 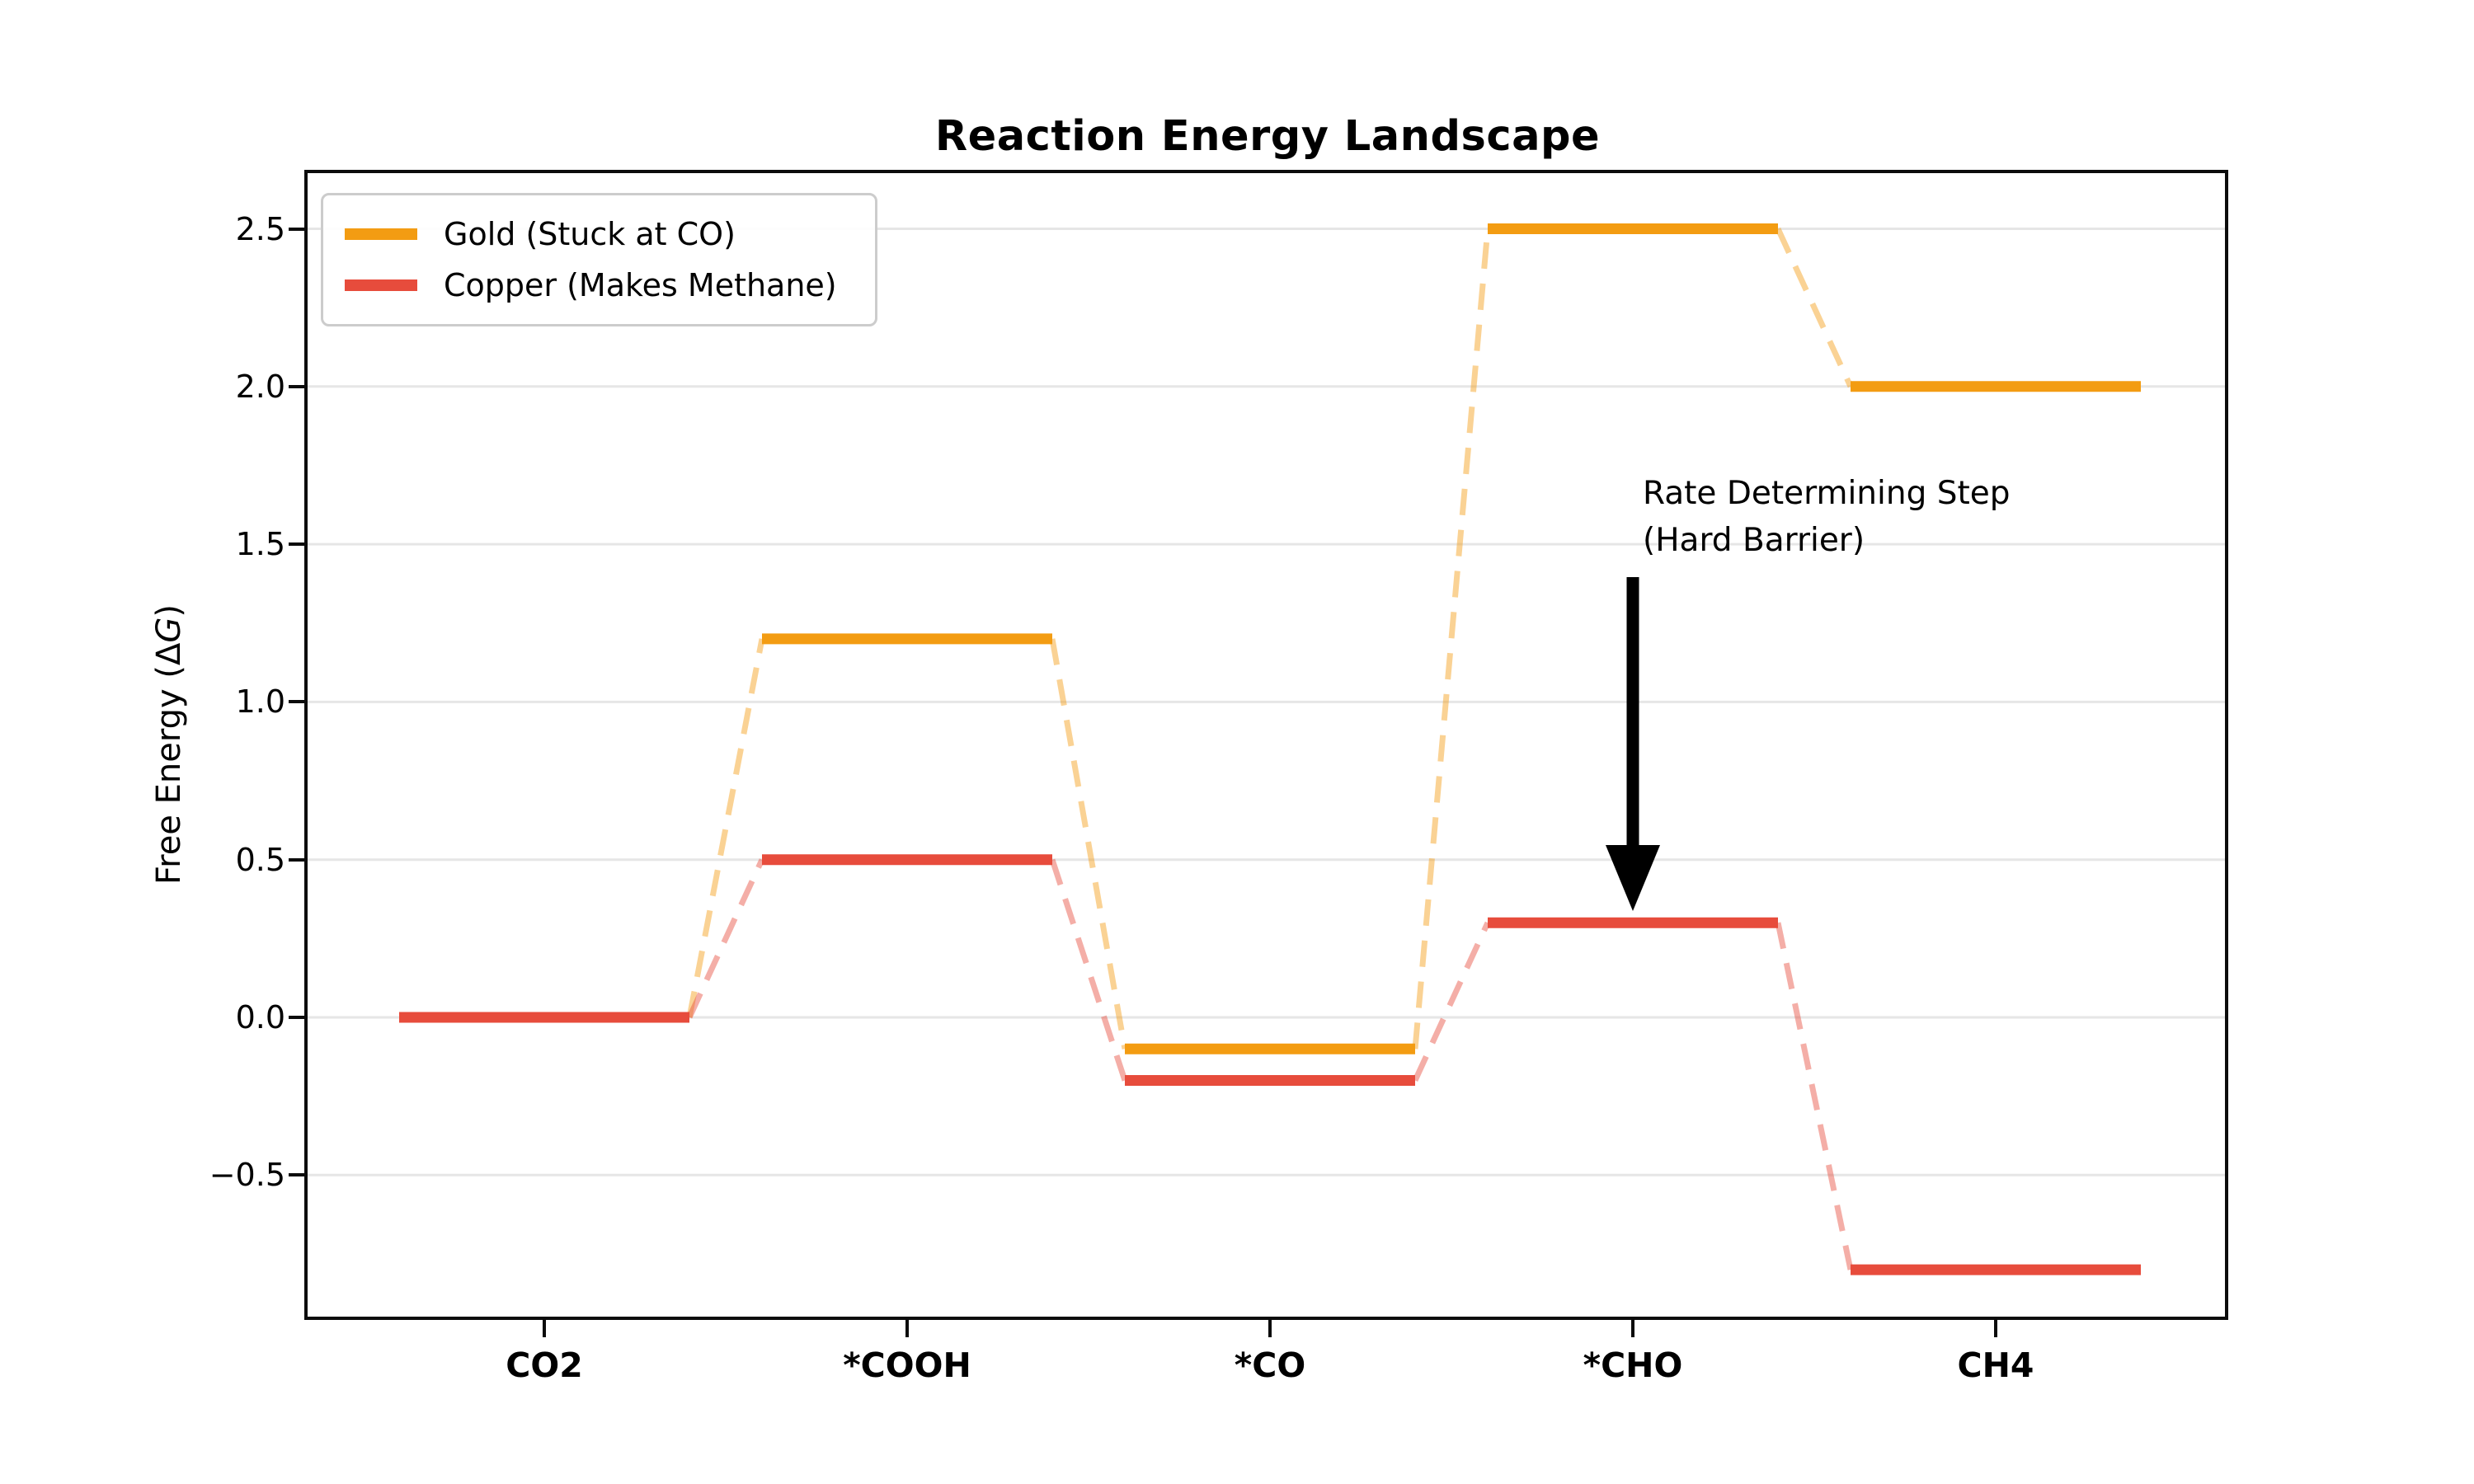 I want to click on y-tick-label: −0.5, so click(x=247, y=1175).